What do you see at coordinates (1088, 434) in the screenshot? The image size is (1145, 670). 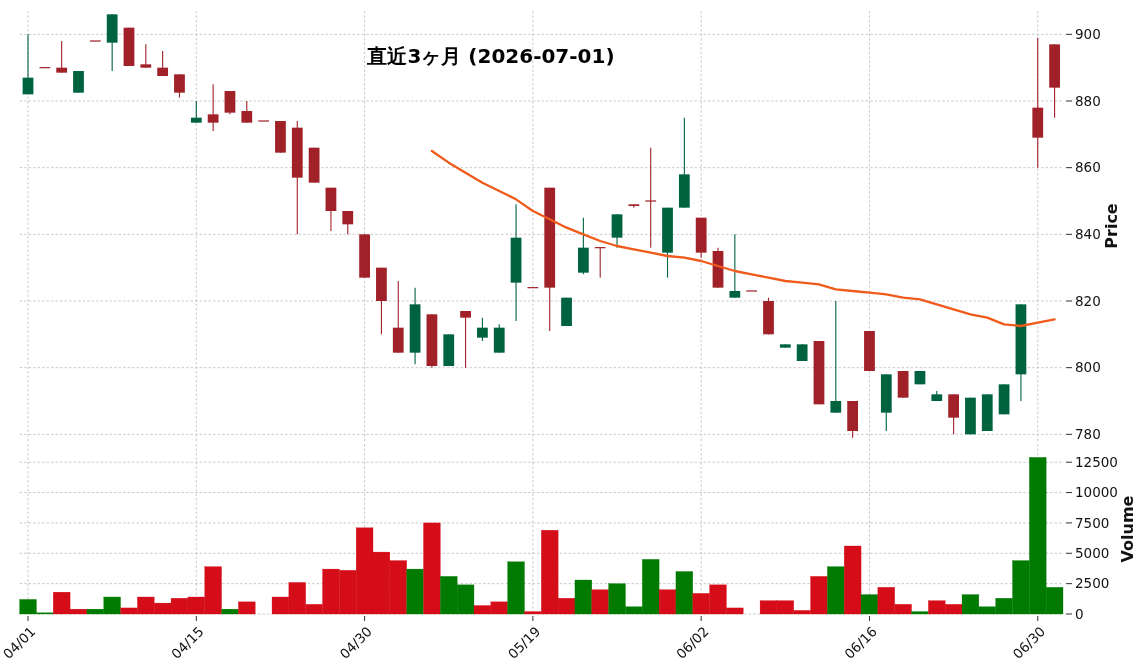 I see `y-tick-label: 780` at bounding box center [1088, 434].